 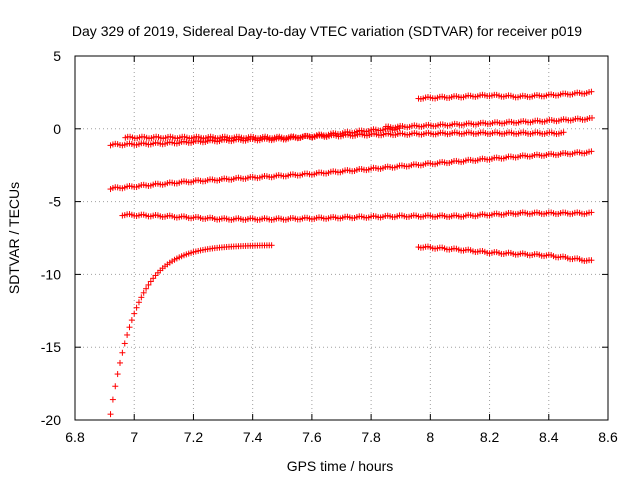 I want to click on y-tick-label: 0, so click(x=57, y=129).